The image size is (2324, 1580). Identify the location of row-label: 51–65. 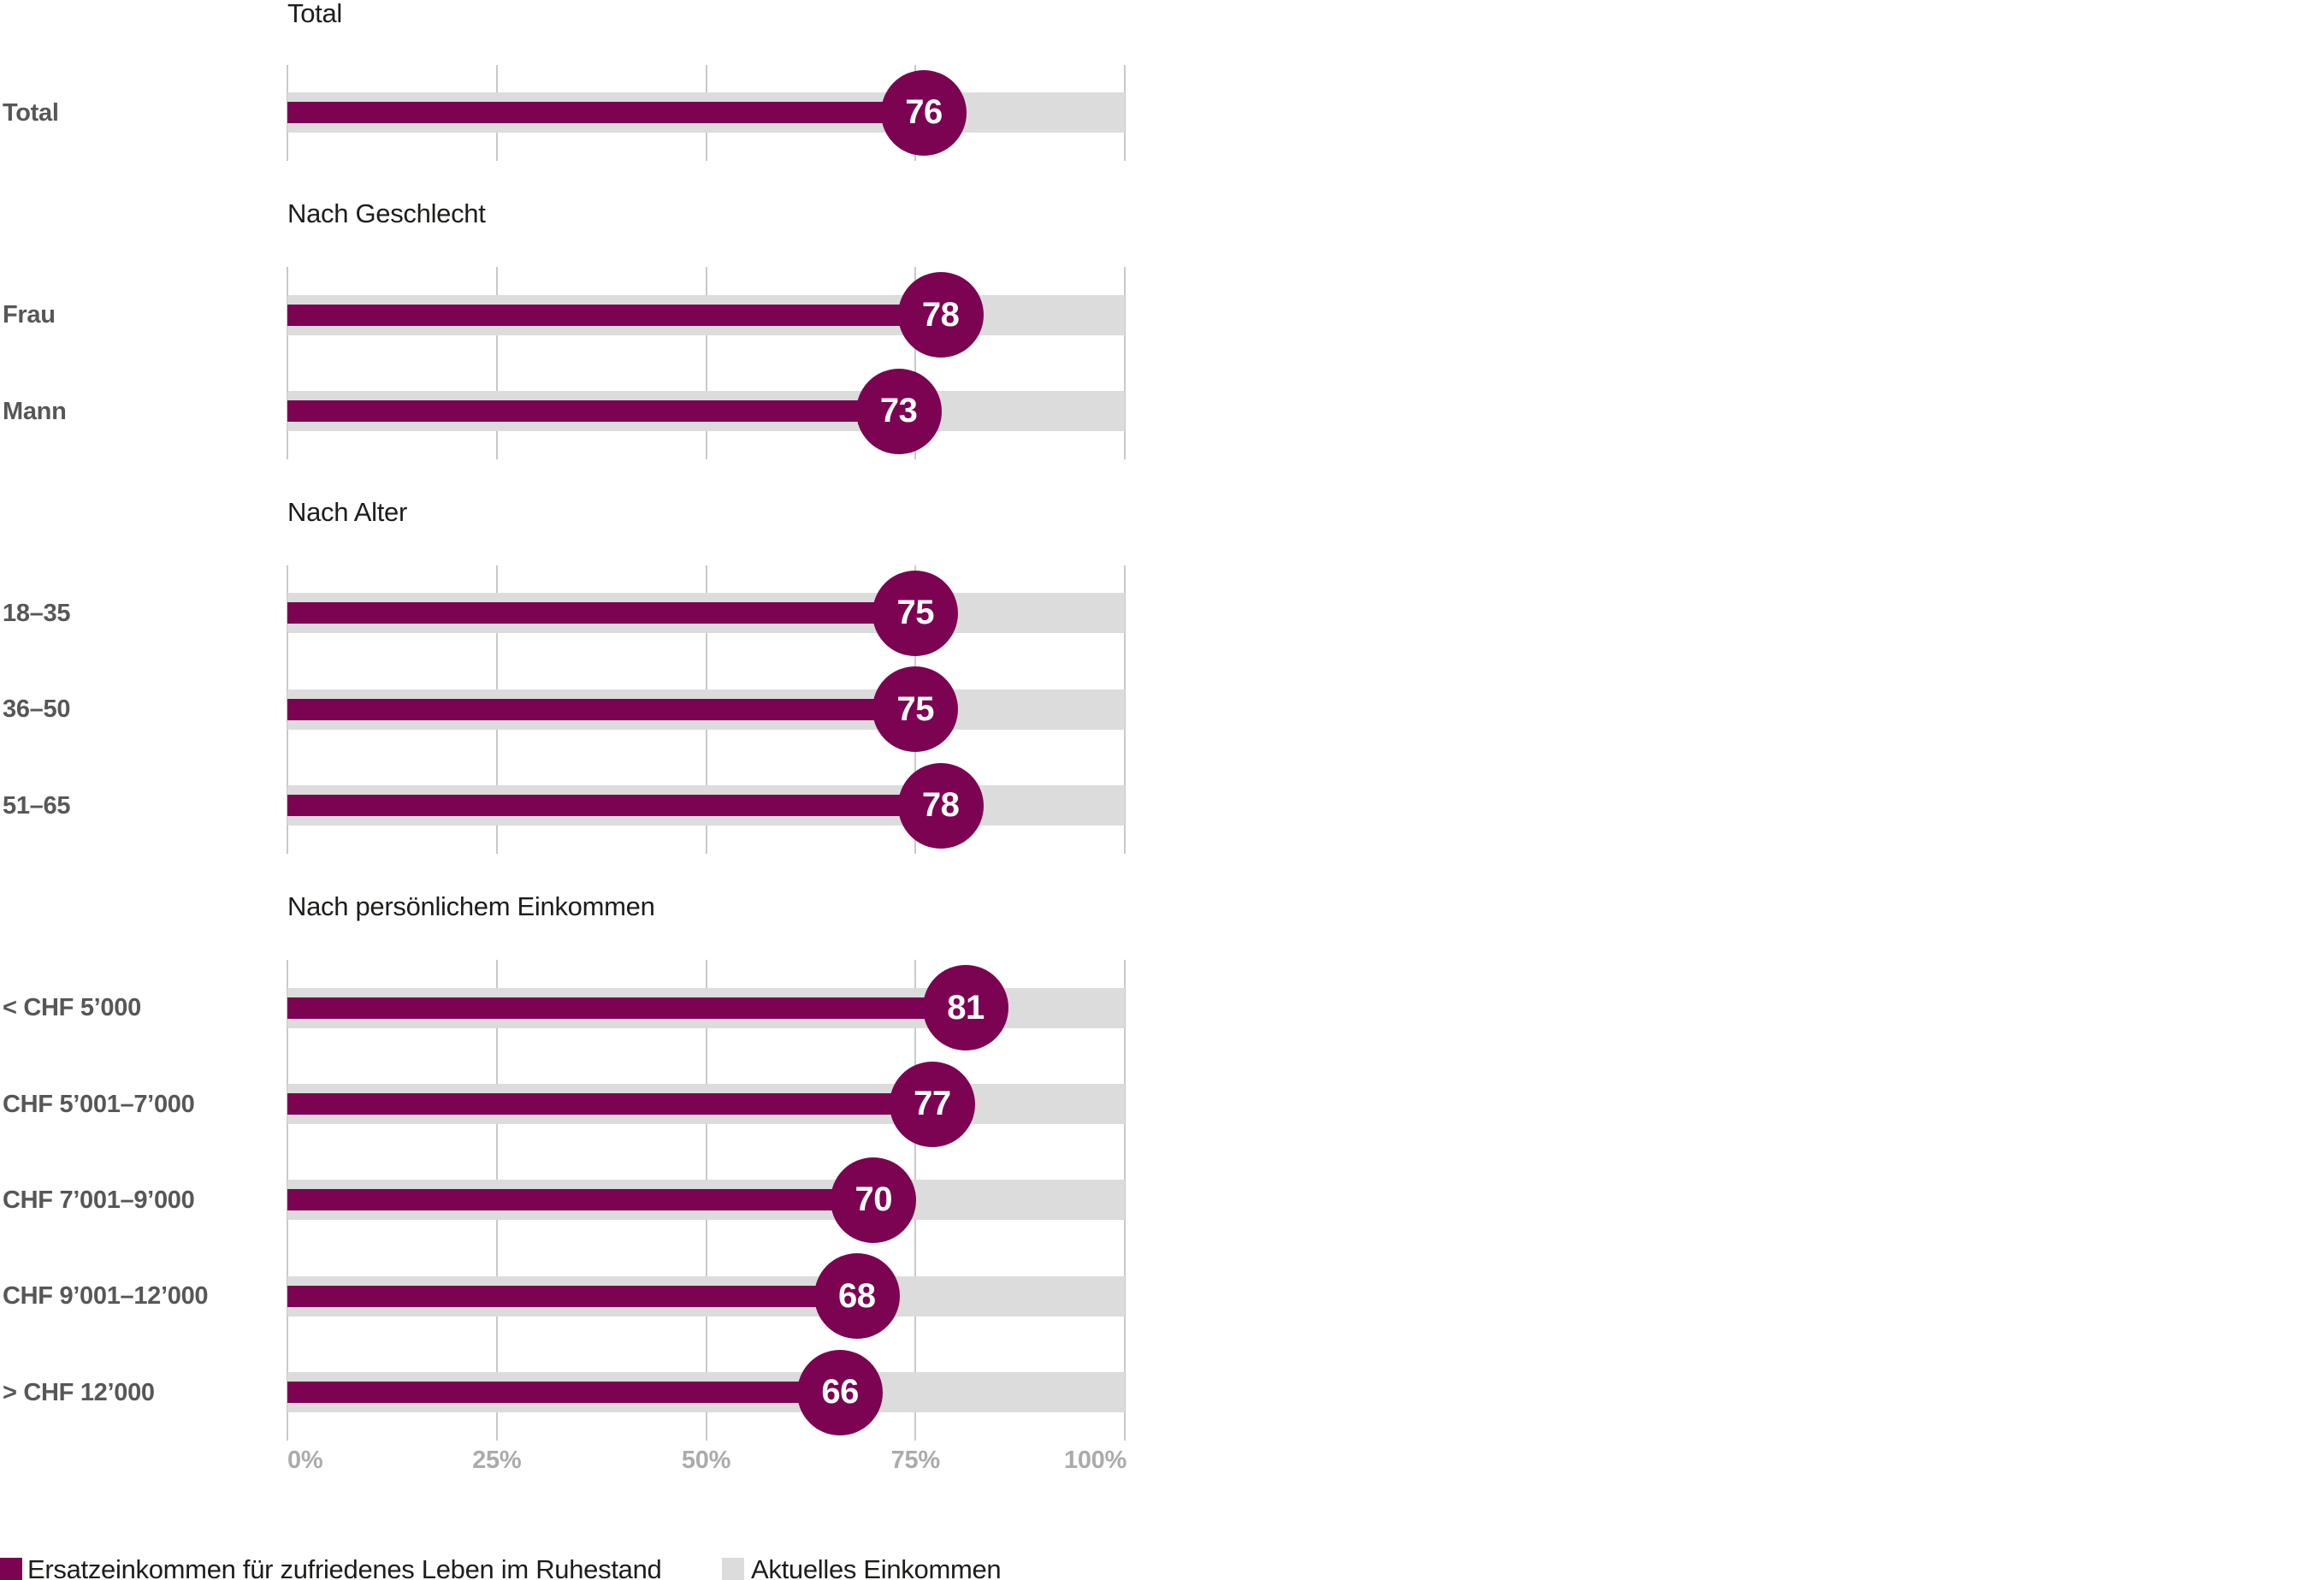
(37, 805).